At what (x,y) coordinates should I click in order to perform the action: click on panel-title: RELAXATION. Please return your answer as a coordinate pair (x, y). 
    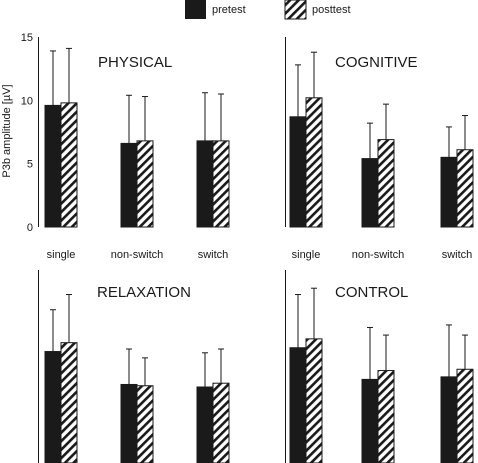
    Looking at the image, I should click on (144, 292).